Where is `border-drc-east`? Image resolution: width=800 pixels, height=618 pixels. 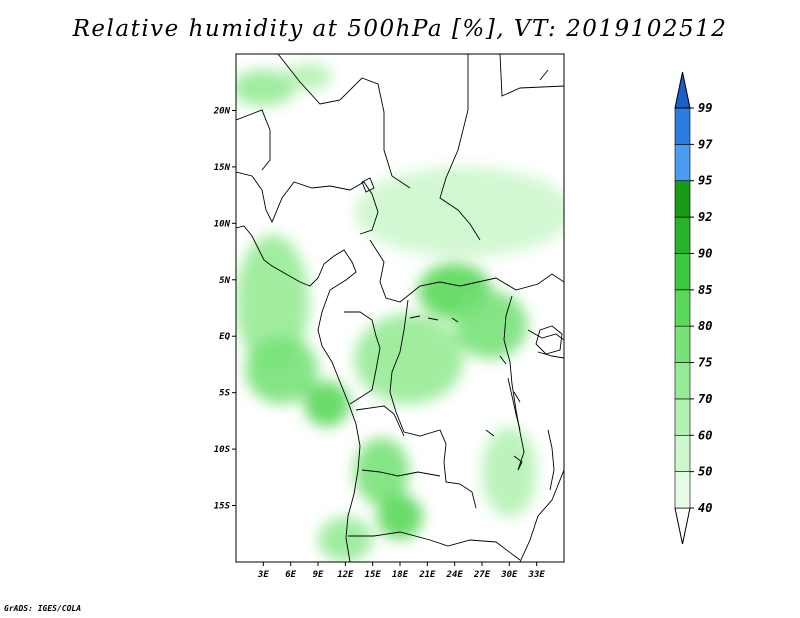
border-drc-east is located at coordinates (514, 383).